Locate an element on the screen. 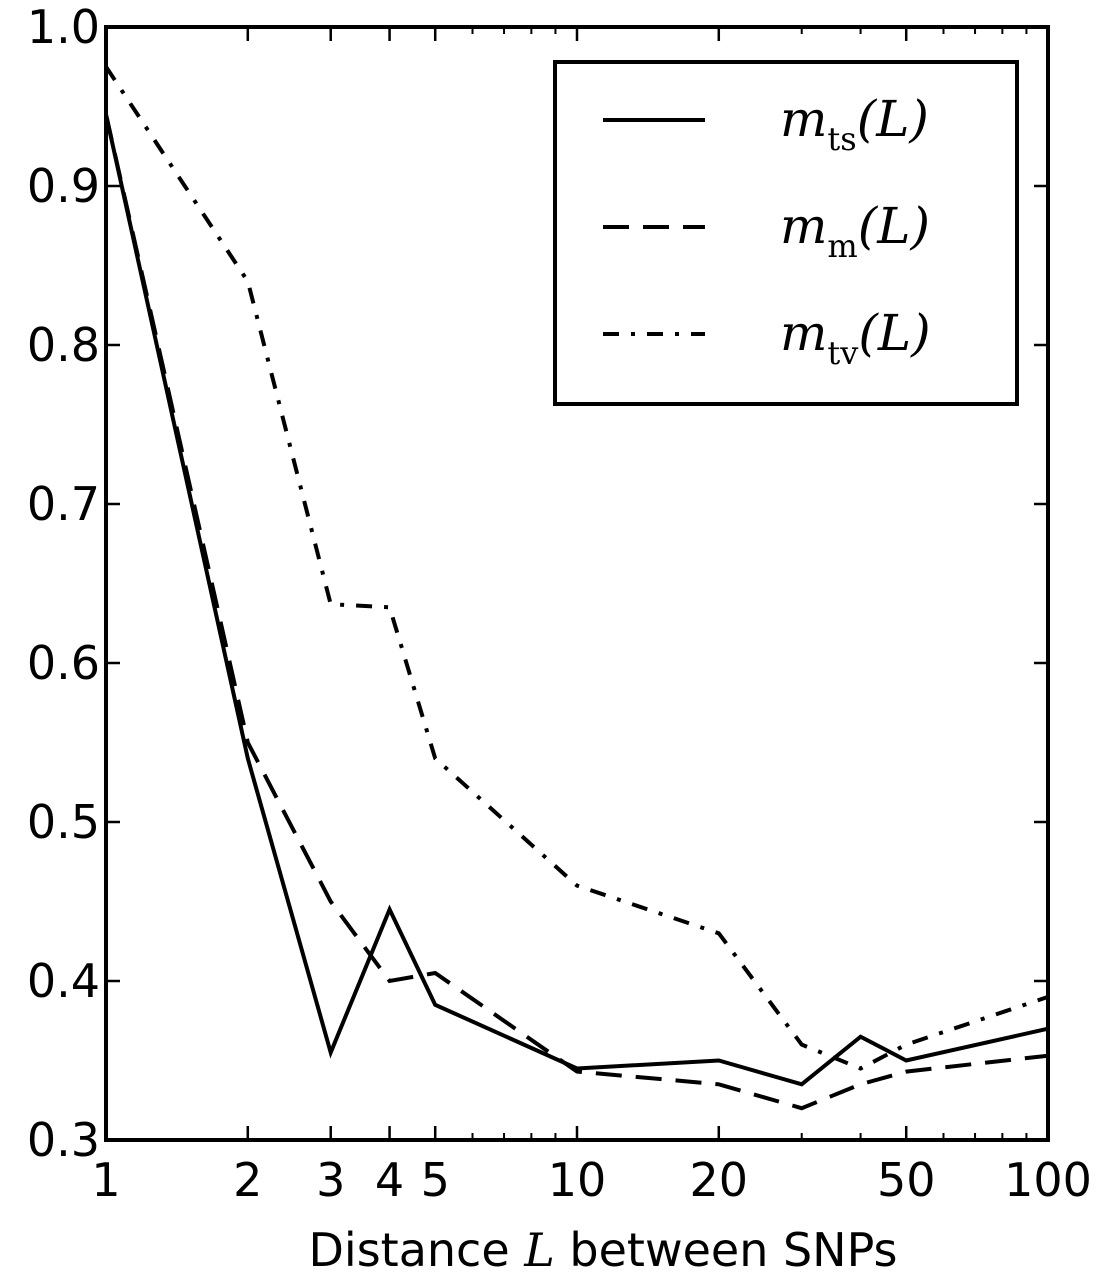 This screenshot has width=1112, height=1280. legend-subscript: m is located at coordinates (842, 246).